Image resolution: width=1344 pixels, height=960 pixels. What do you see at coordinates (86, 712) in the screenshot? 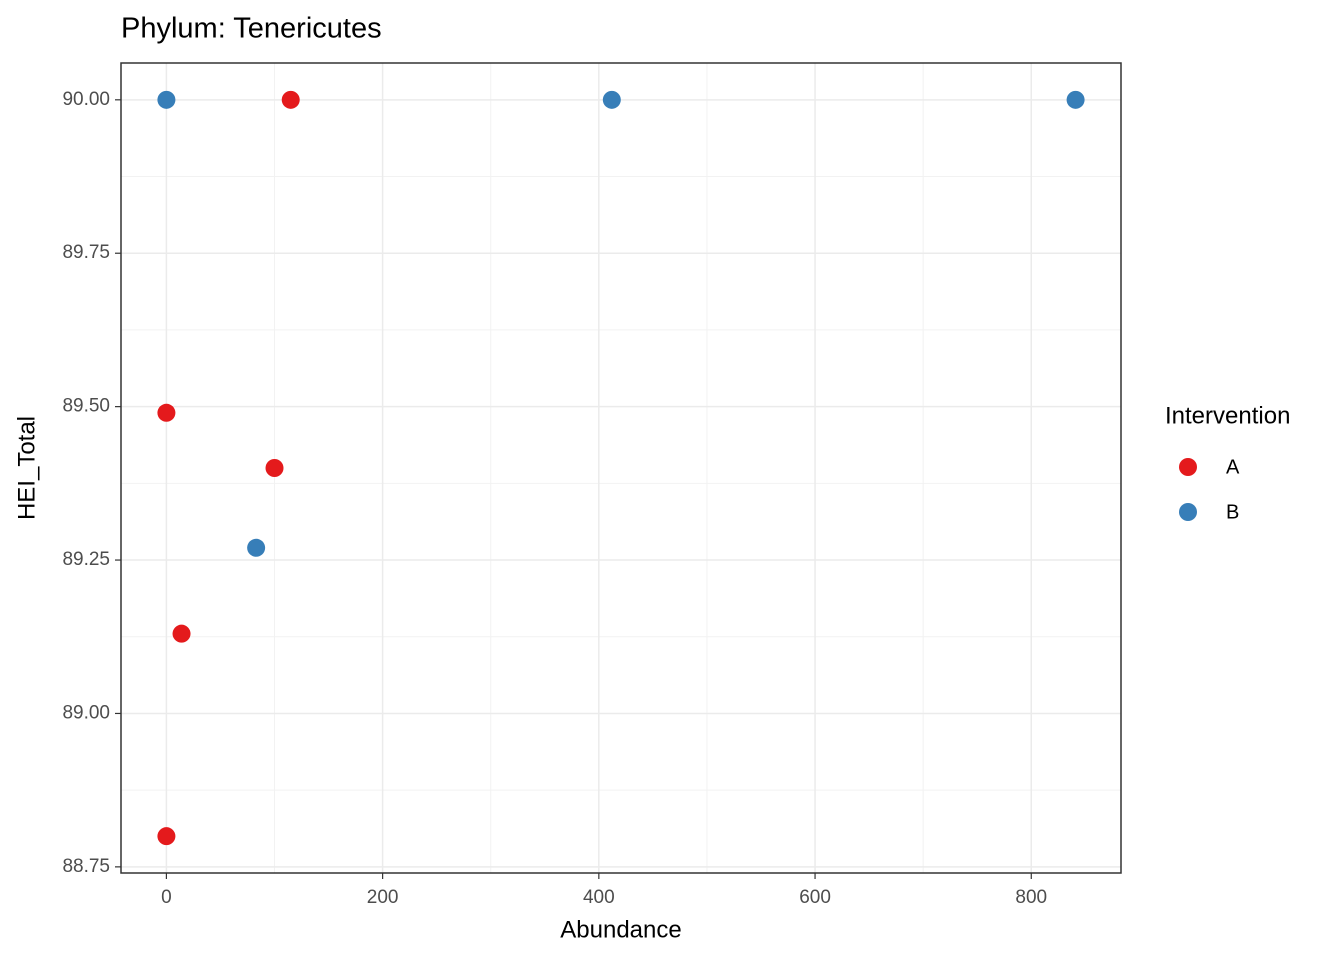
I see `y-tick-label: 89.00` at bounding box center [86, 712].